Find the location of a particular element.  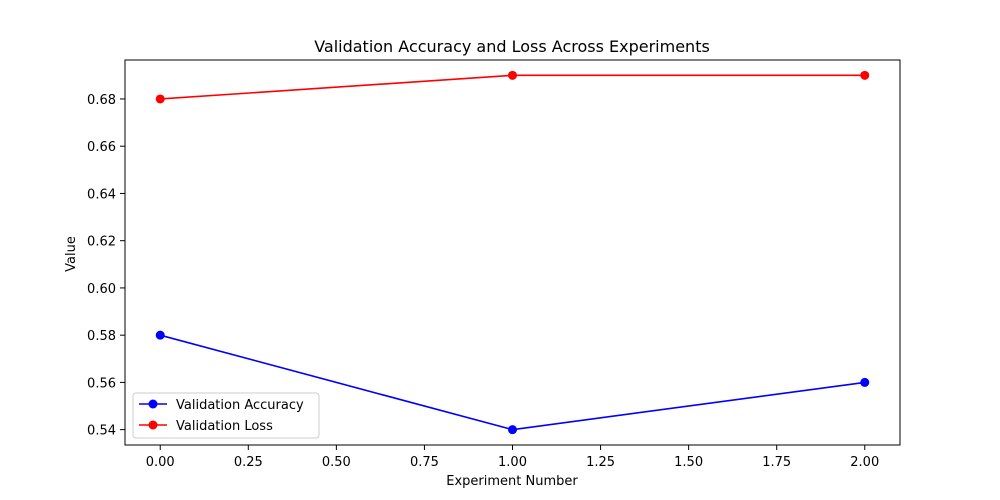

y-tick-label: 0.66 is located at coordinates (101, 147).